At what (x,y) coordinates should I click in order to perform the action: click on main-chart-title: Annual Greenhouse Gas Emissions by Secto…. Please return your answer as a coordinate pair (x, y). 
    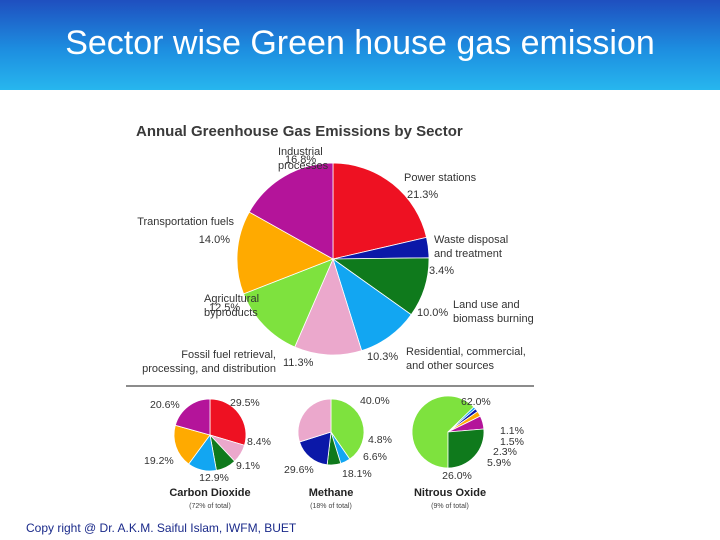
    Looking at the image, I should click on (299, 131).